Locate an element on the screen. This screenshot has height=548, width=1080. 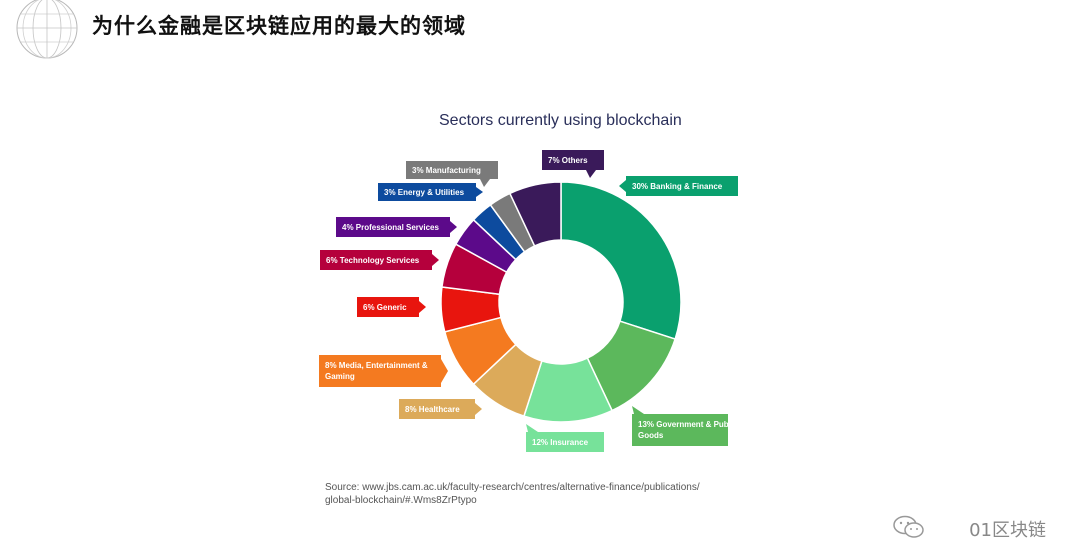
callout-label: 3% Manufacturing is located at coordinates (446, 170).